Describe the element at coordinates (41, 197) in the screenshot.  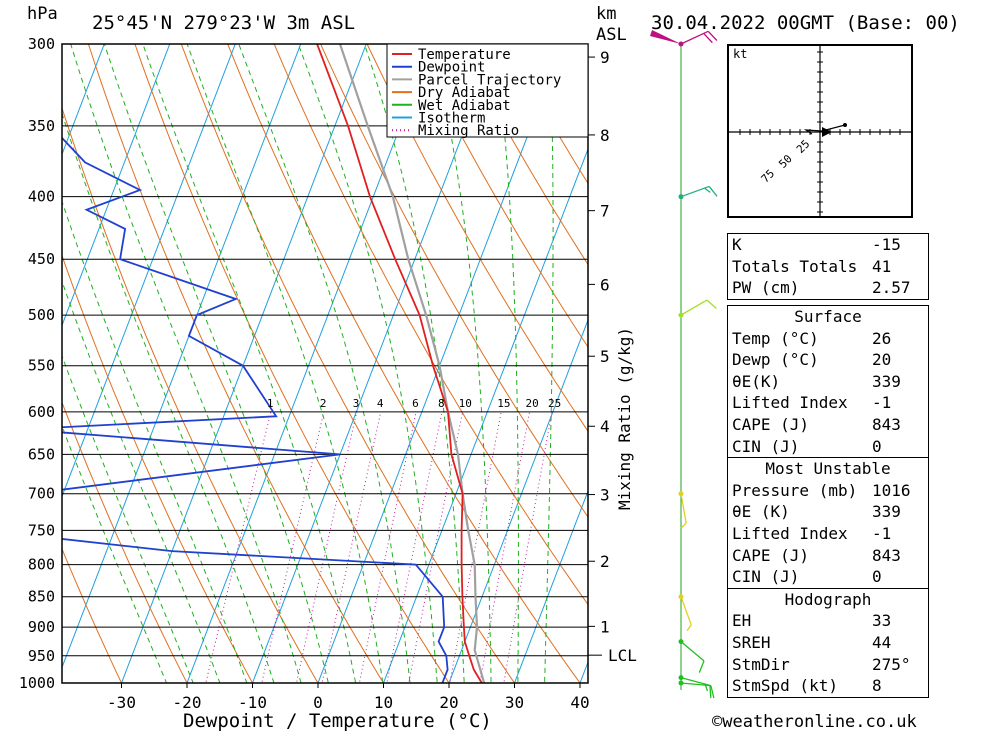
I see `pressure-tick-label: 400` at that location.